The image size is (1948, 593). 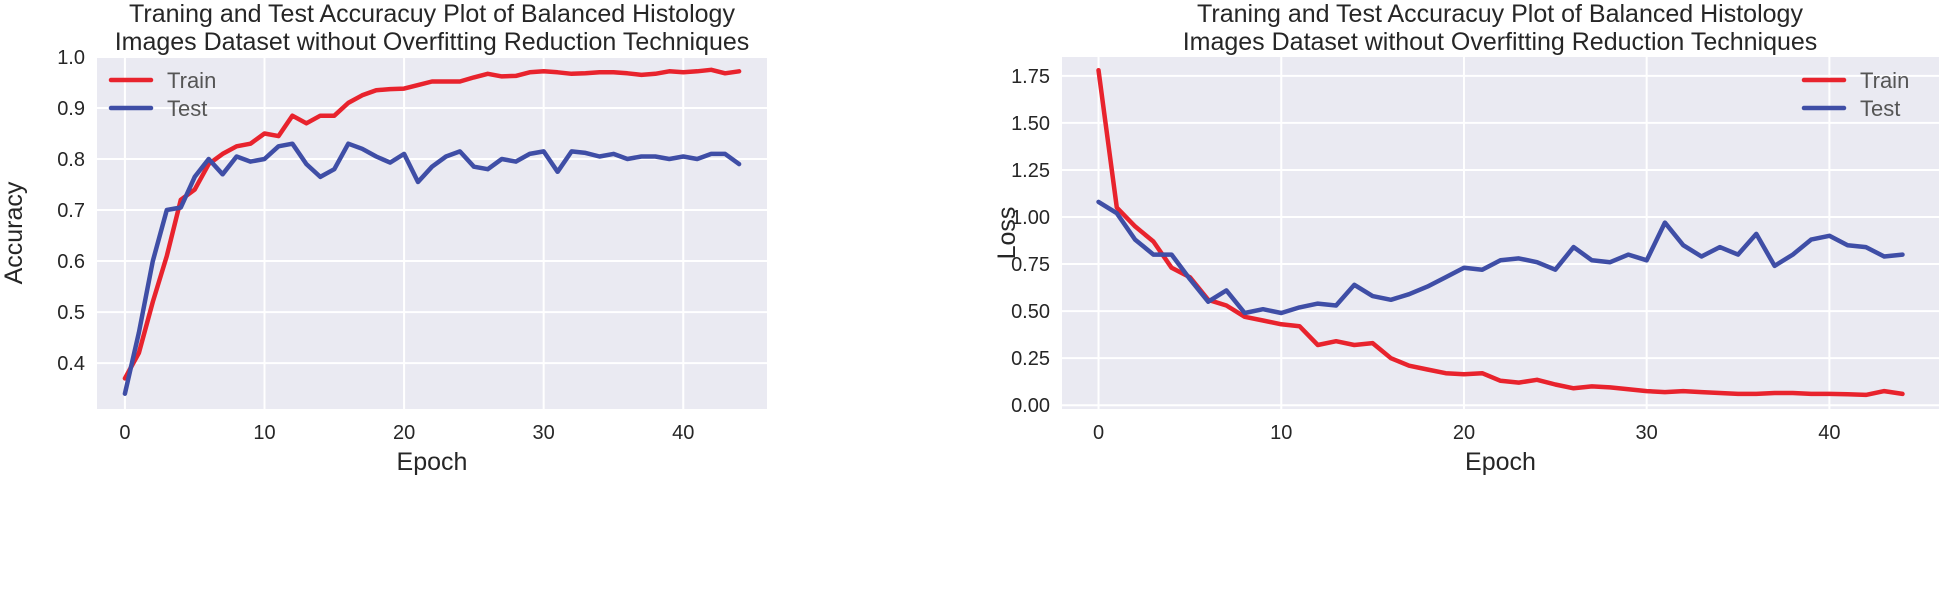 I want to click on y-tick-label: 0.50, so click(x=1030, y=312).